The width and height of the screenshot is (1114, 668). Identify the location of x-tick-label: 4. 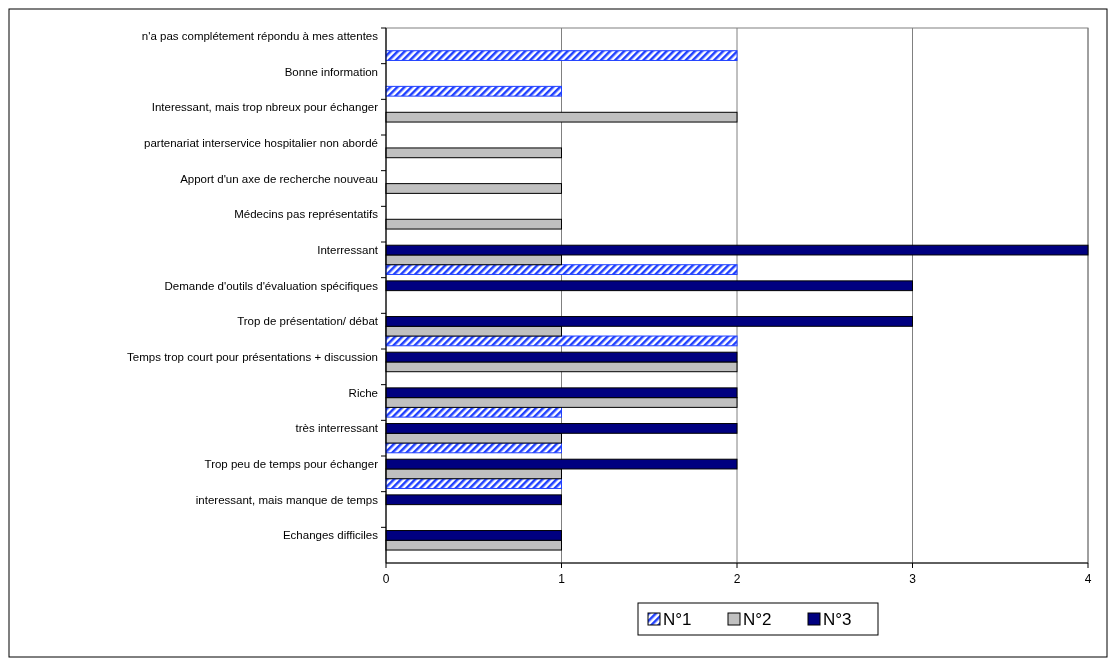
(1088, 579).